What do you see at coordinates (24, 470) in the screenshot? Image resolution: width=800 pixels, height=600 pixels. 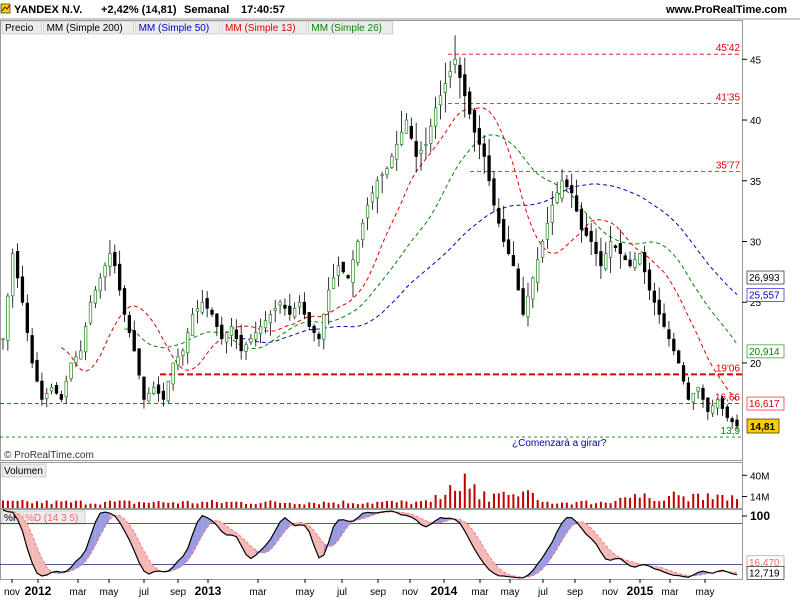 I see `volume-label-chip` at bounding box center [24, 470].